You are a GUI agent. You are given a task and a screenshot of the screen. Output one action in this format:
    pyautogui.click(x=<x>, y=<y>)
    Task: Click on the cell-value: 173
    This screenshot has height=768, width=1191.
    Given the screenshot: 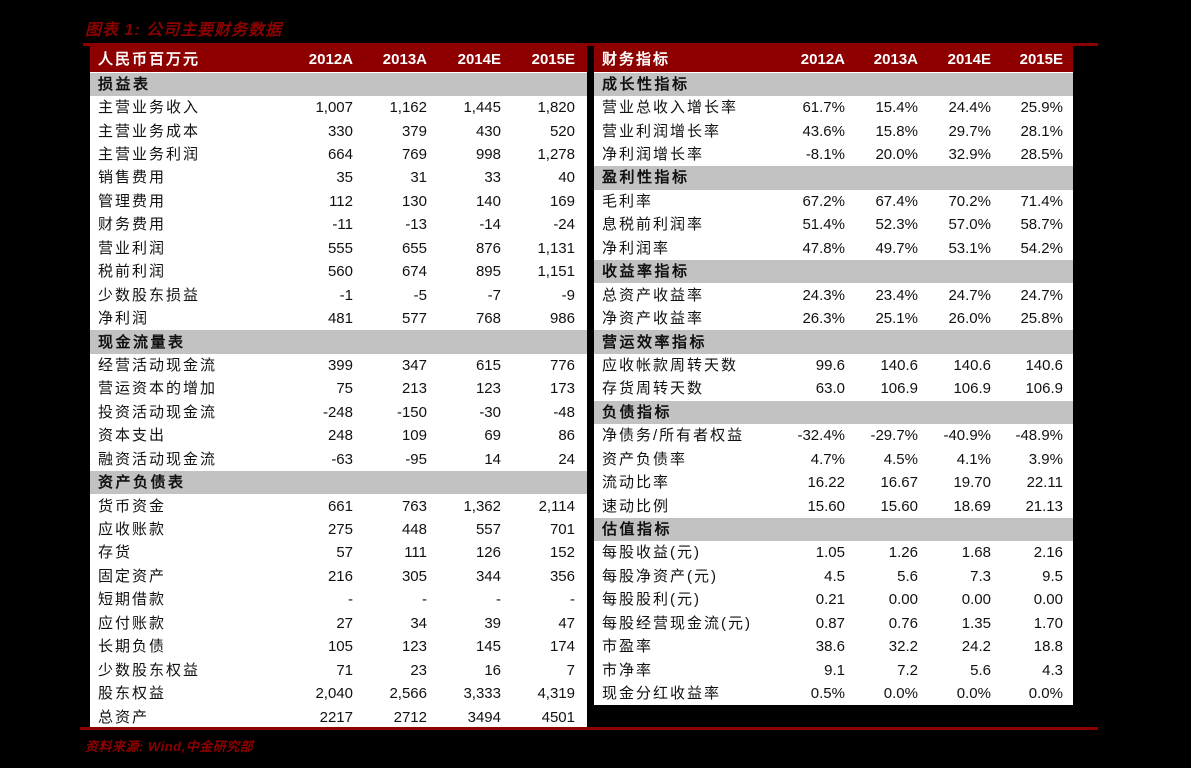 What is the action you would take?
    pyautogui.click(x=562, y=389)
    